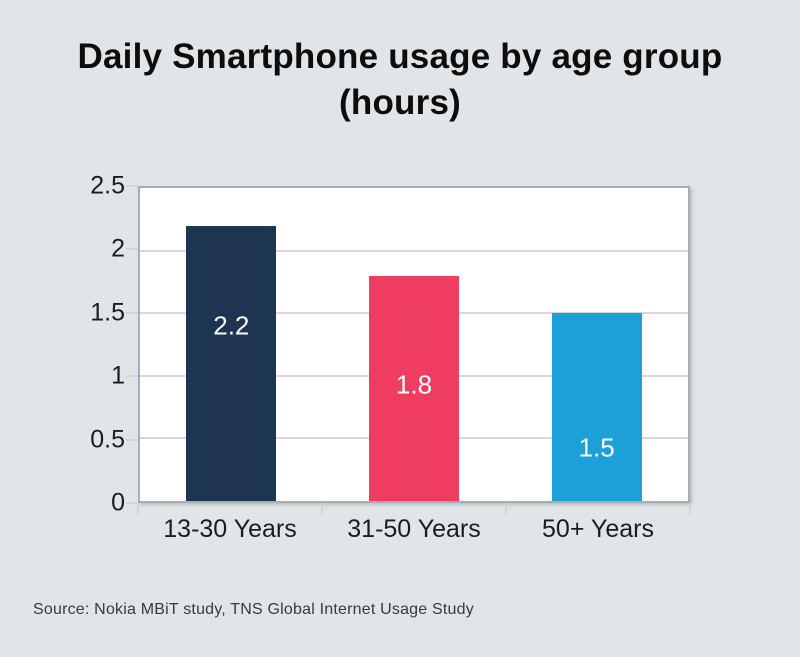 This screenshot has width=800, height=657. What do you see at coordinates (596, 407) in the screenshot?
I see `bar-50+ Years: 1.5` at bounding box center [596, 407].